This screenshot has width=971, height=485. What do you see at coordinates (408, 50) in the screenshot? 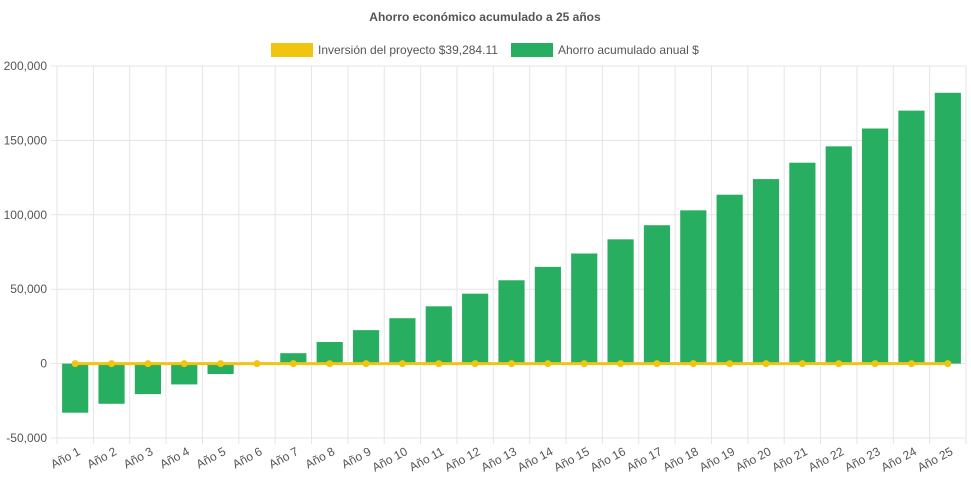
I see `legend-label-investment: Inversión del proyecto $39,284.11` at bounding box center [408, 50].